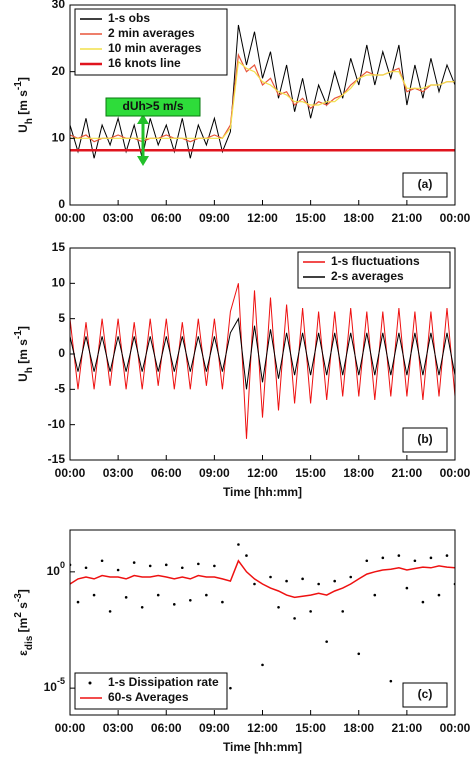 The width and height of the screenshot is (474, 759). I want to click on y-axis-label-part: ε, so click(23, 653).